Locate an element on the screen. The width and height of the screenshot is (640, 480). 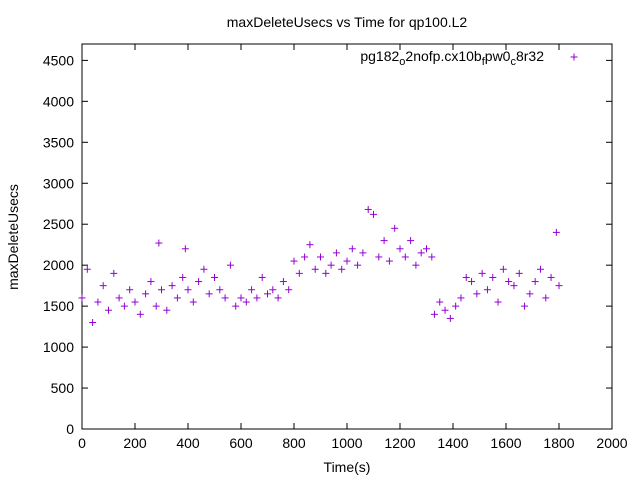
y-tick-label-7: 3500 is located at coordinates (58, 142).